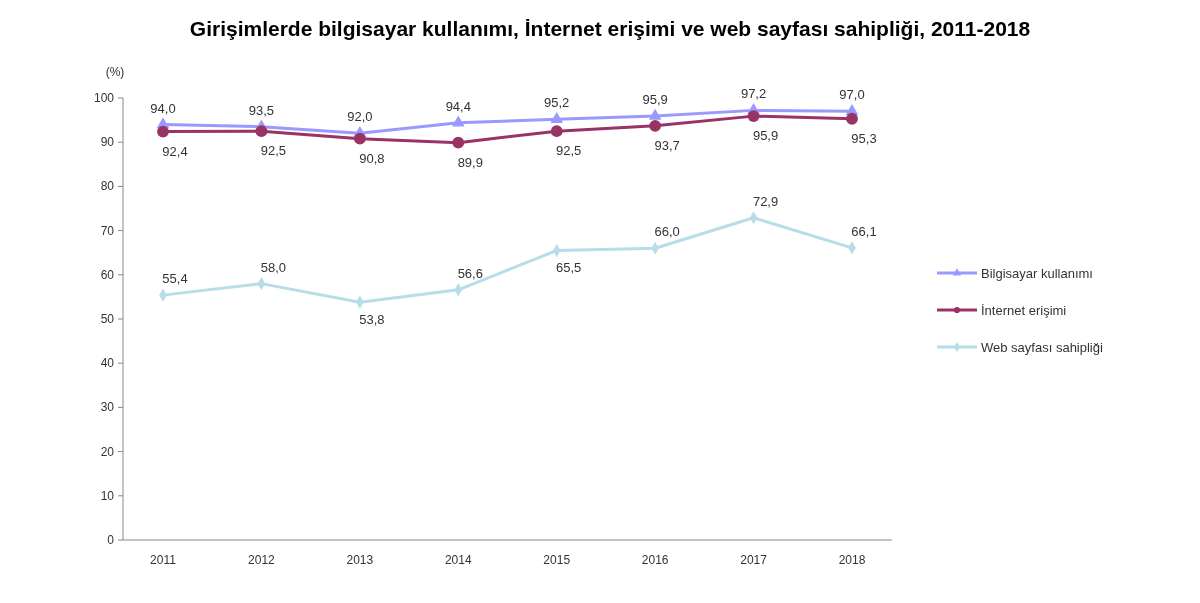 This screenshot has height=603, width=1200. I want to click on y-tick-label: 10, so click(107, 495).